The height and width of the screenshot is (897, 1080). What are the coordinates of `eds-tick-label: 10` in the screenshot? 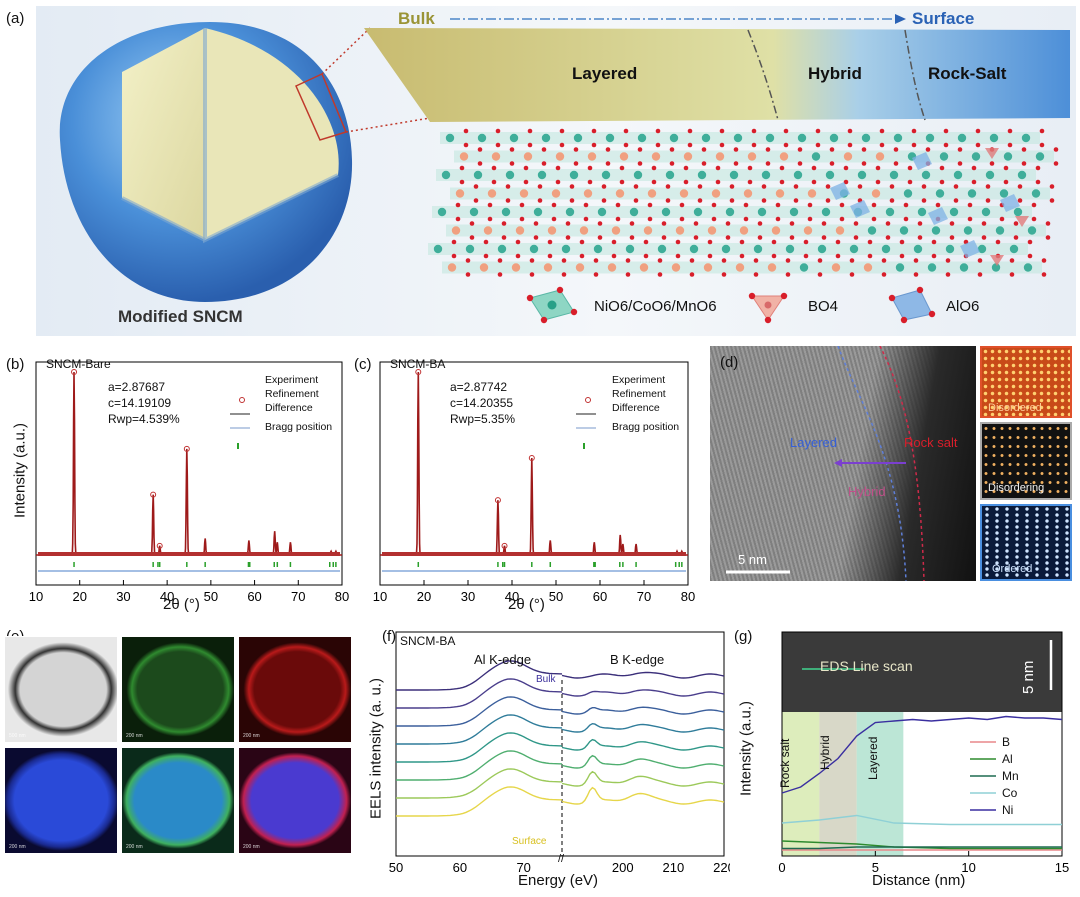 It's located at (968, 867).